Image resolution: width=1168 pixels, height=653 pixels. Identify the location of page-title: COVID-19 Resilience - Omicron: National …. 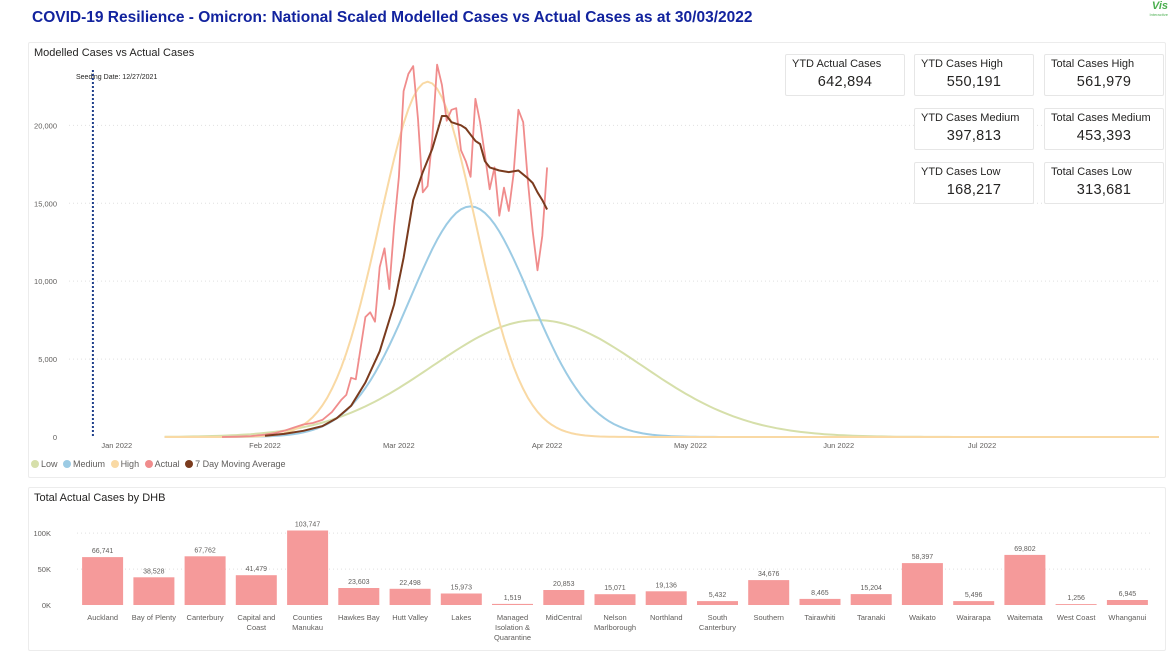
(392, 17).